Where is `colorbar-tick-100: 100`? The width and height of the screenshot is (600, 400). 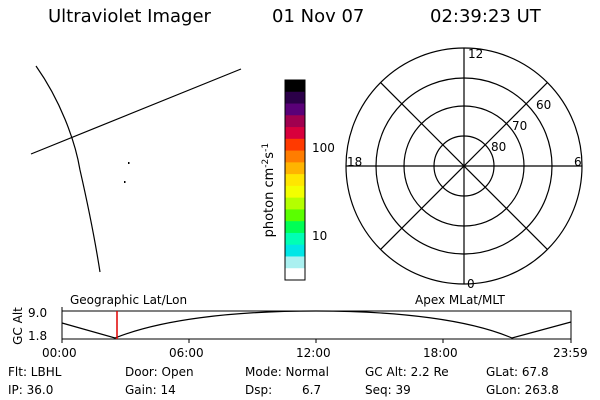
colorbar-tick-100: 100 is located at coordinates (323, 148).